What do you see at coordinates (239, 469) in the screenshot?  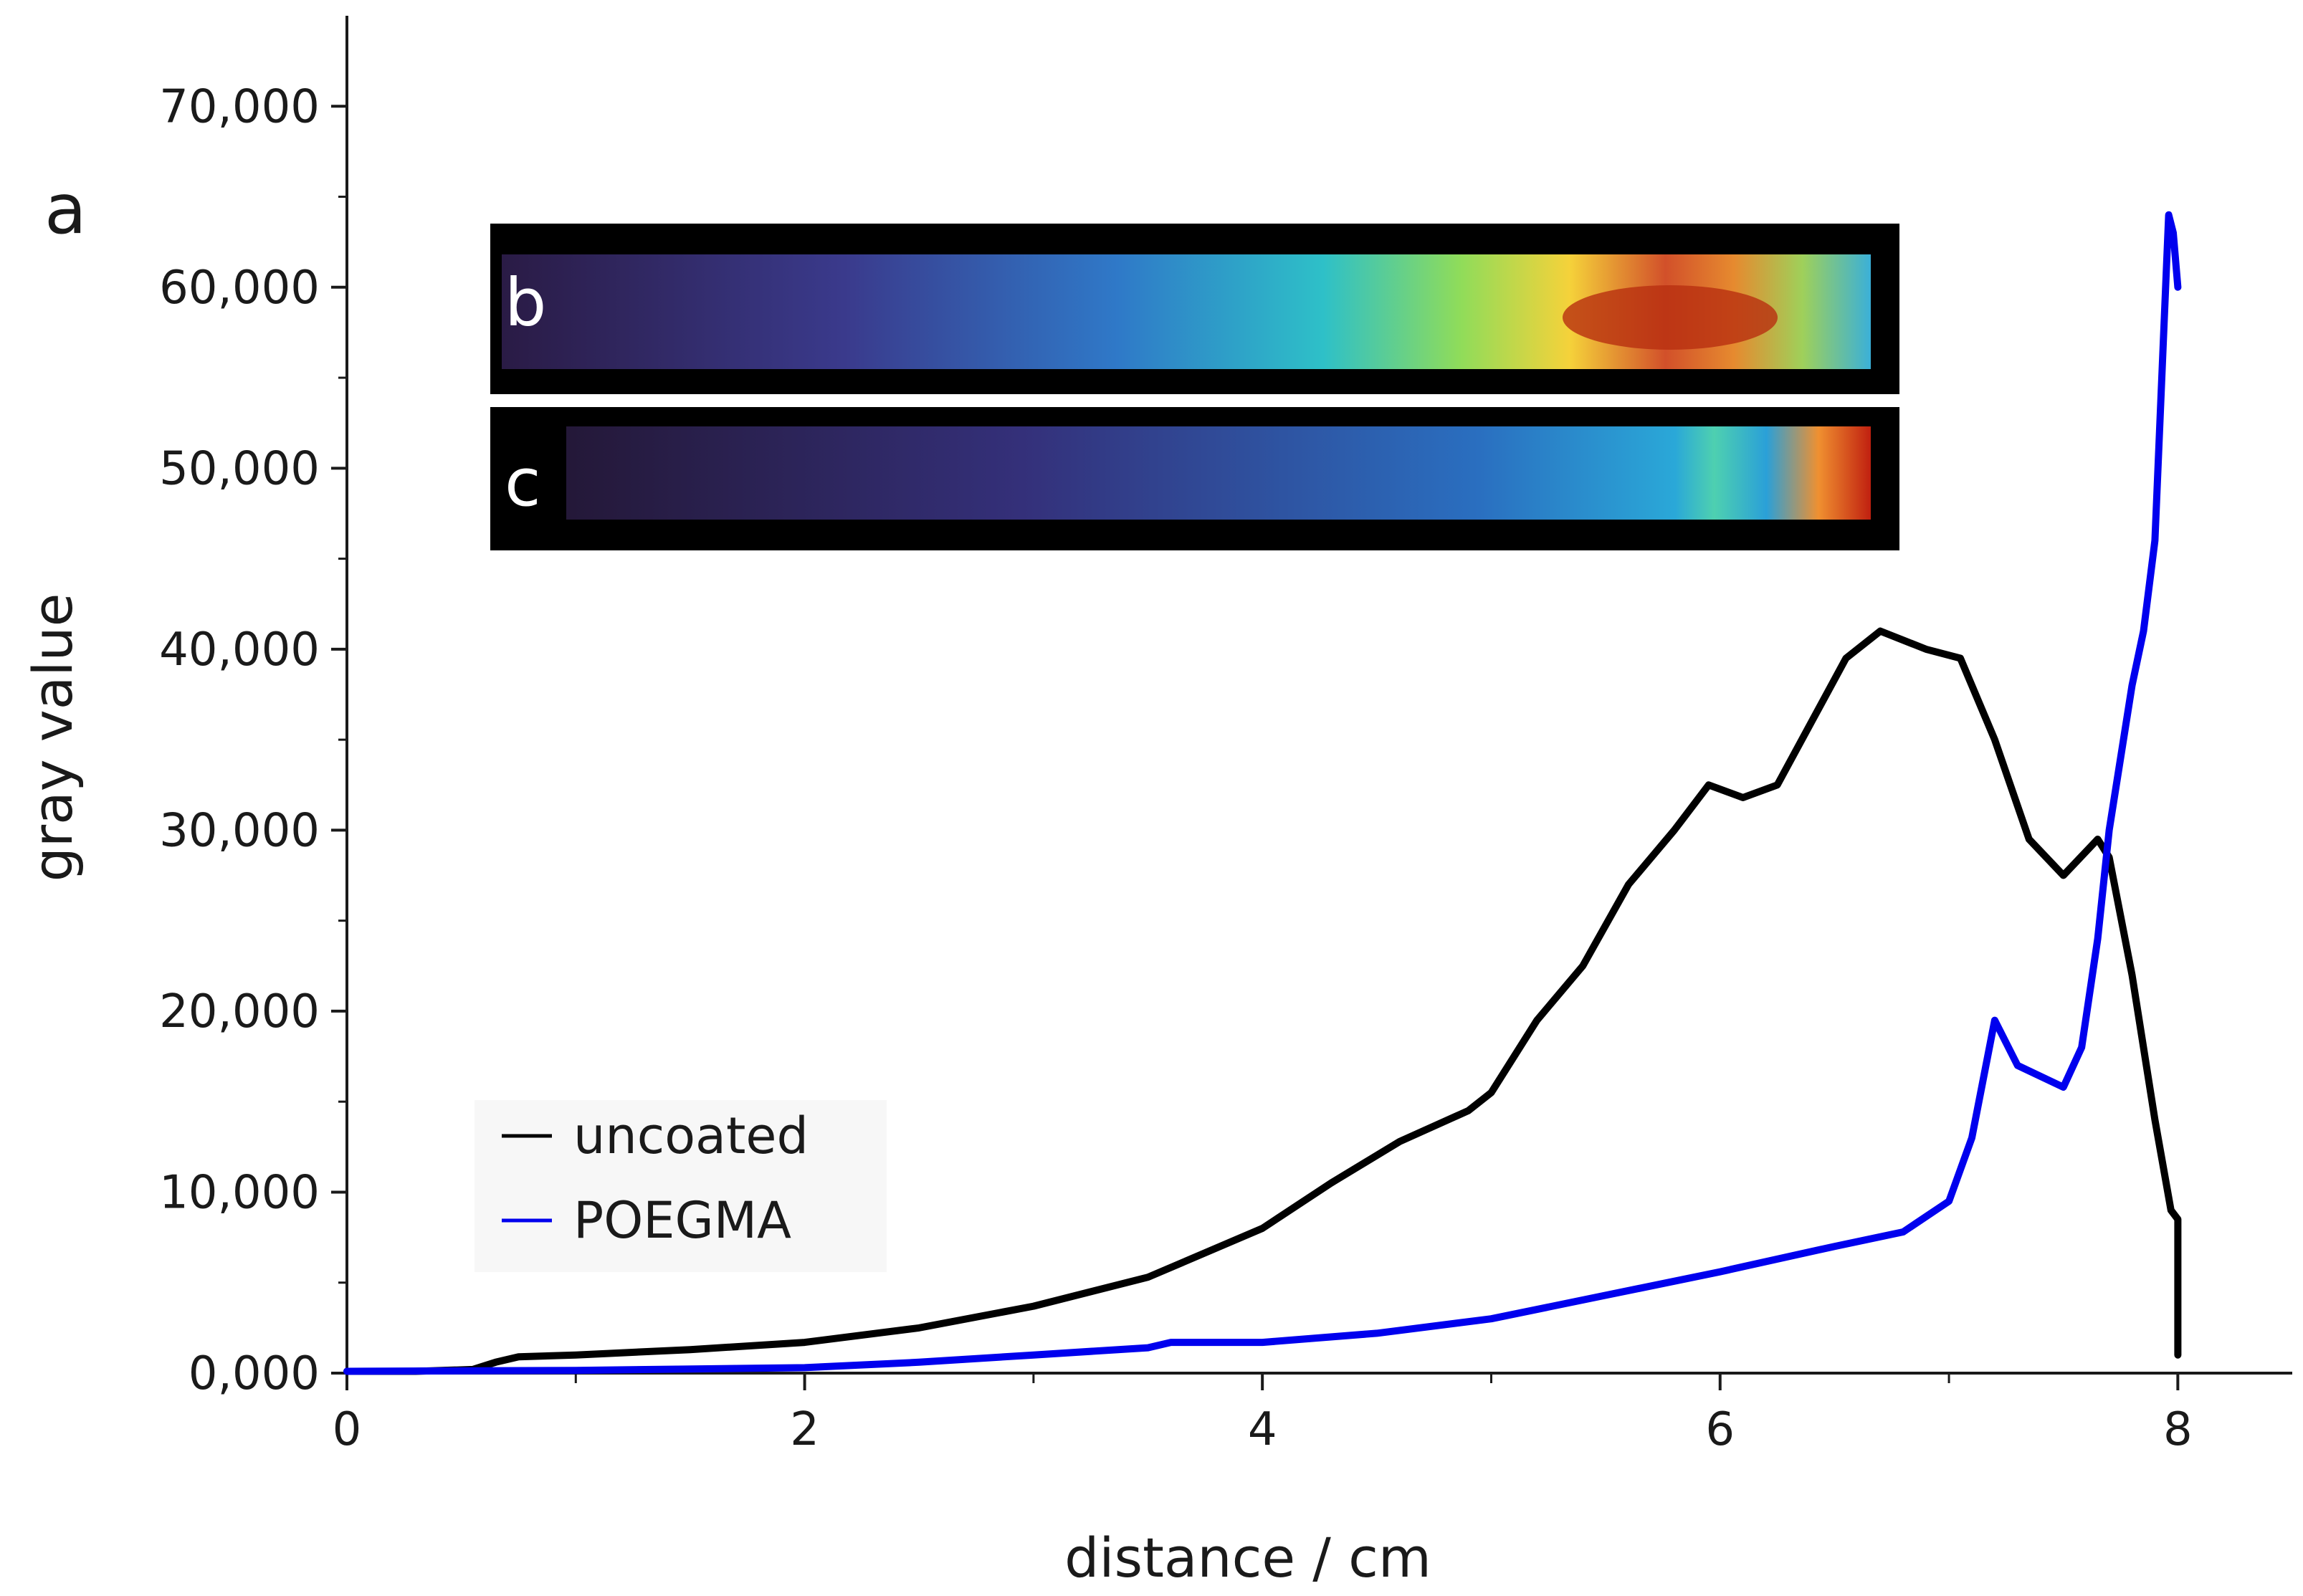 I see `y-tick-label: 50,000` at bounding box center [239, 469].